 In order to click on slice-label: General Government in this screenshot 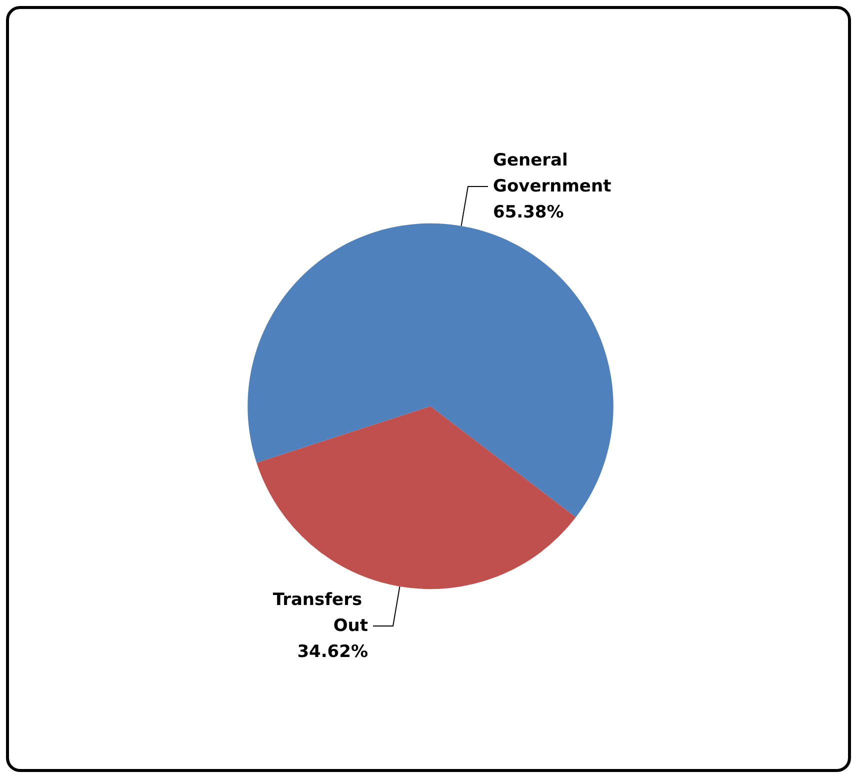, I will do `click(552, 173)`.